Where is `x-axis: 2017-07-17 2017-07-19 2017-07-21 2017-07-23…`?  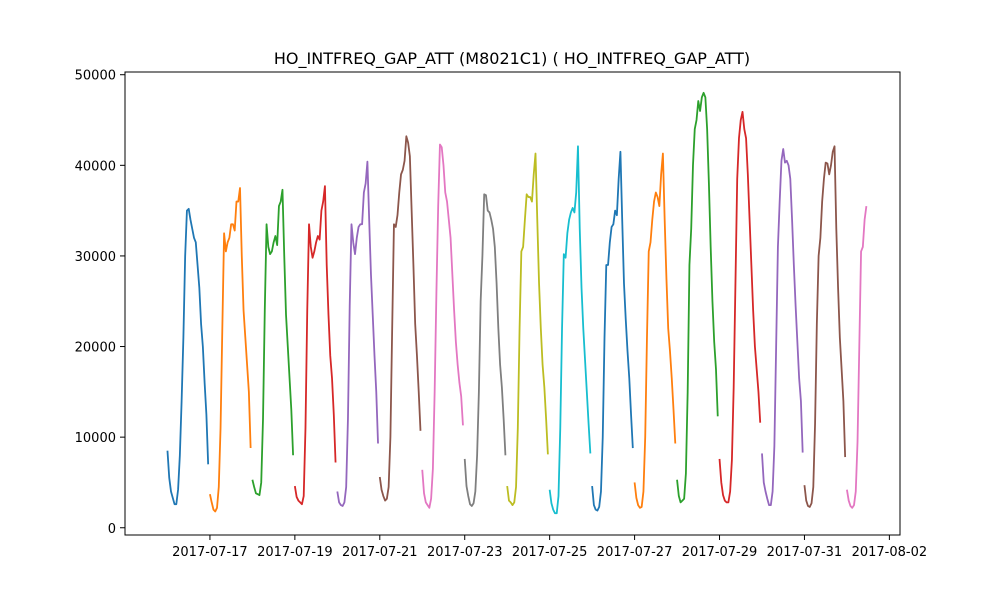 x-axis: 2017-07-17 2017-07-19 2017-07-21 2017-07-23… is located at coordinates (549, 547).